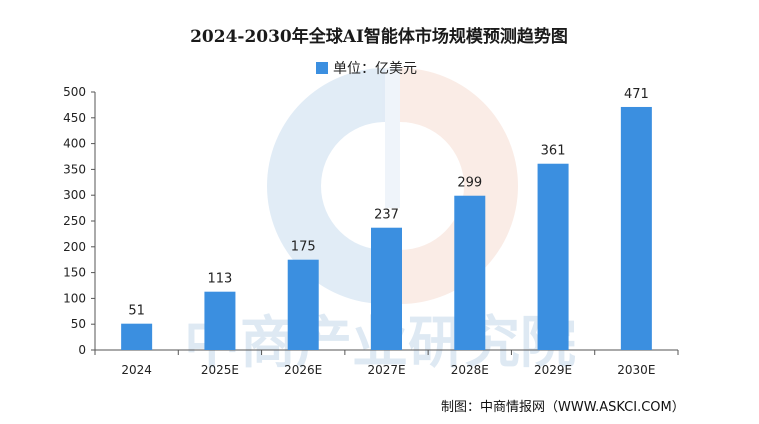 The image size is (759, 424). Describe the element at coordinates (74, 144) in the screenshot. I see `y-tick-label: 400` at that location.